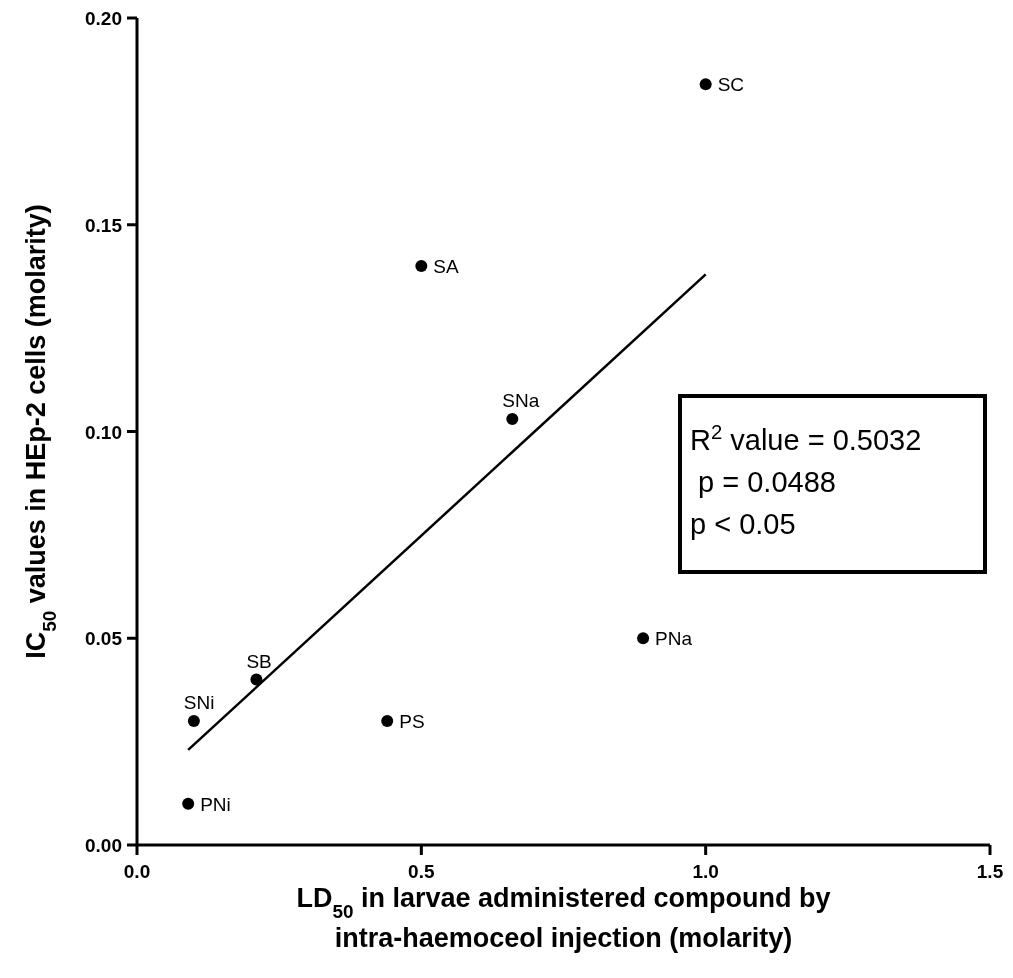 This screenshot has height=978, width=1013. What do you see at coordinates (521, 401) in the screenshot?
I see `annotation: SNa` at bounding box center [521, 401].